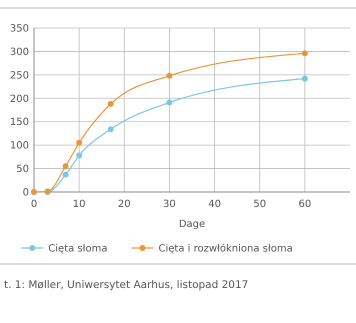 This screenshot has width=356, height=323. What do you see at coordinates (19, 122) in the screenshot?
I see `y-tick-label: 150` at bounding box center [19, 122].